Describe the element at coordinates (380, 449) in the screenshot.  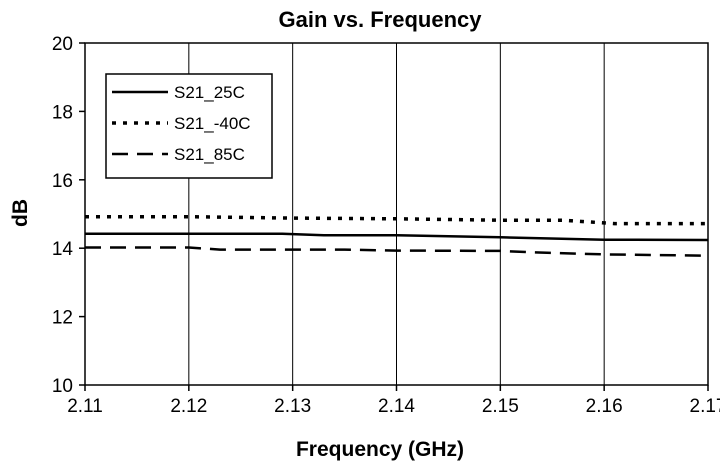
I see `x-axis-label: Frequency (GHz)` at that location.